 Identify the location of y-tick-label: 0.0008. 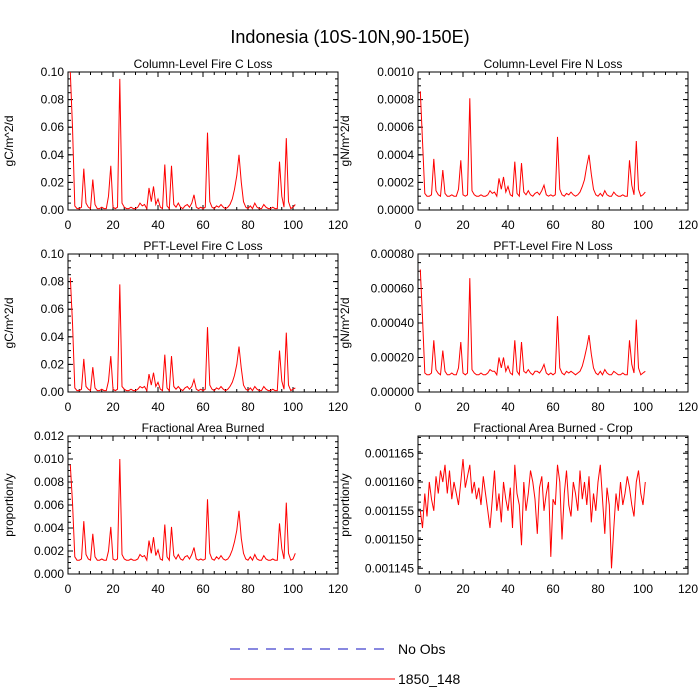
(395, 100).